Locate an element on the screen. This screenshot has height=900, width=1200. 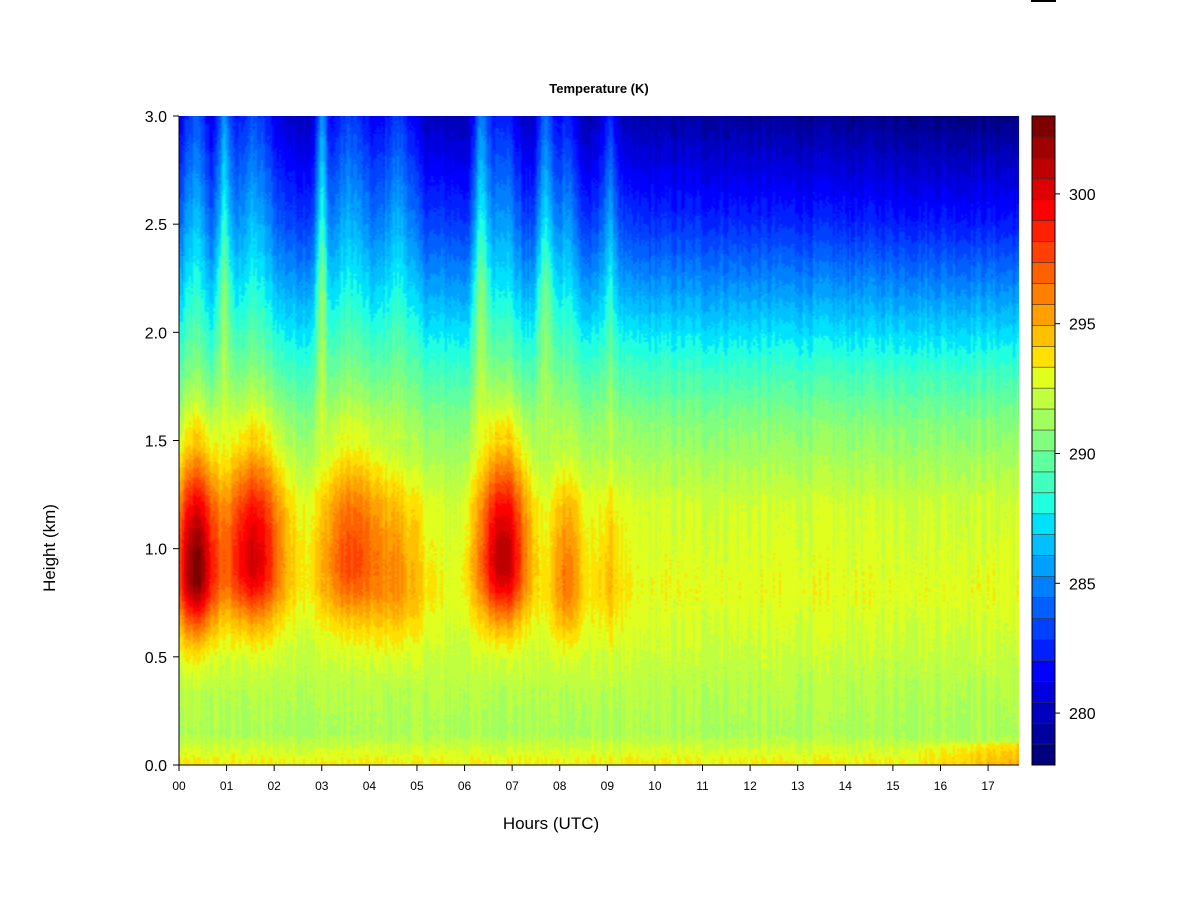
y-tick-label: 0.5 is located at coordinates (156, 658).